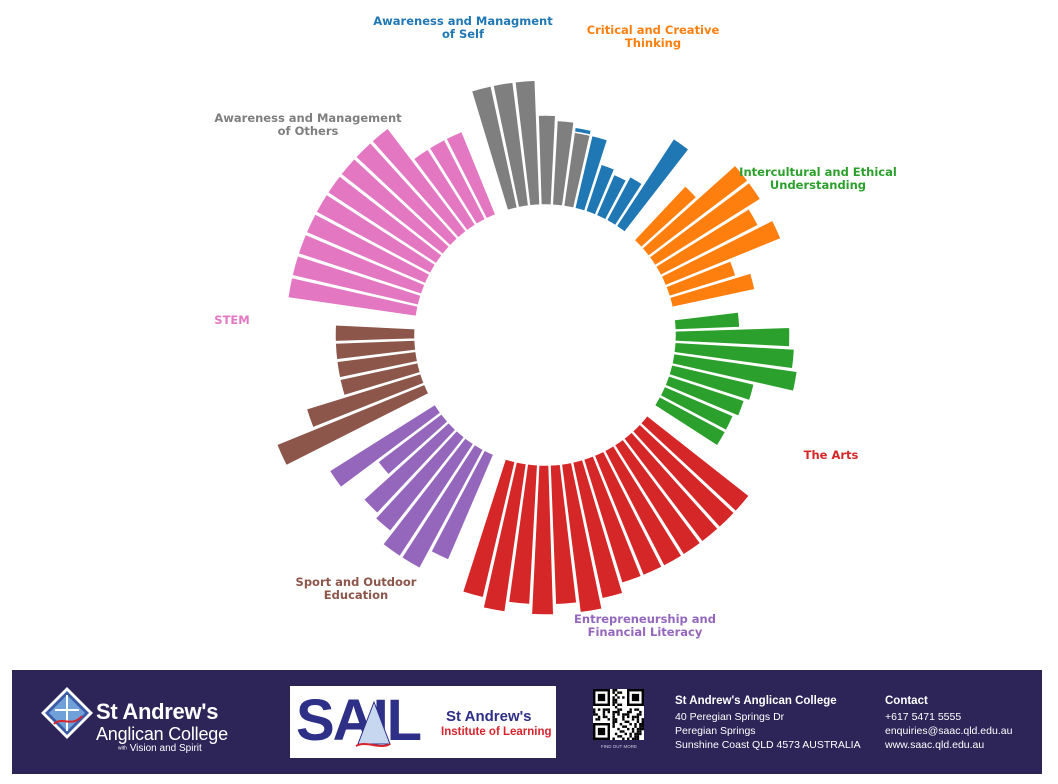 The image size is (1058, 784). I want to click on category-label-3: The Arts, so click(831, 455).